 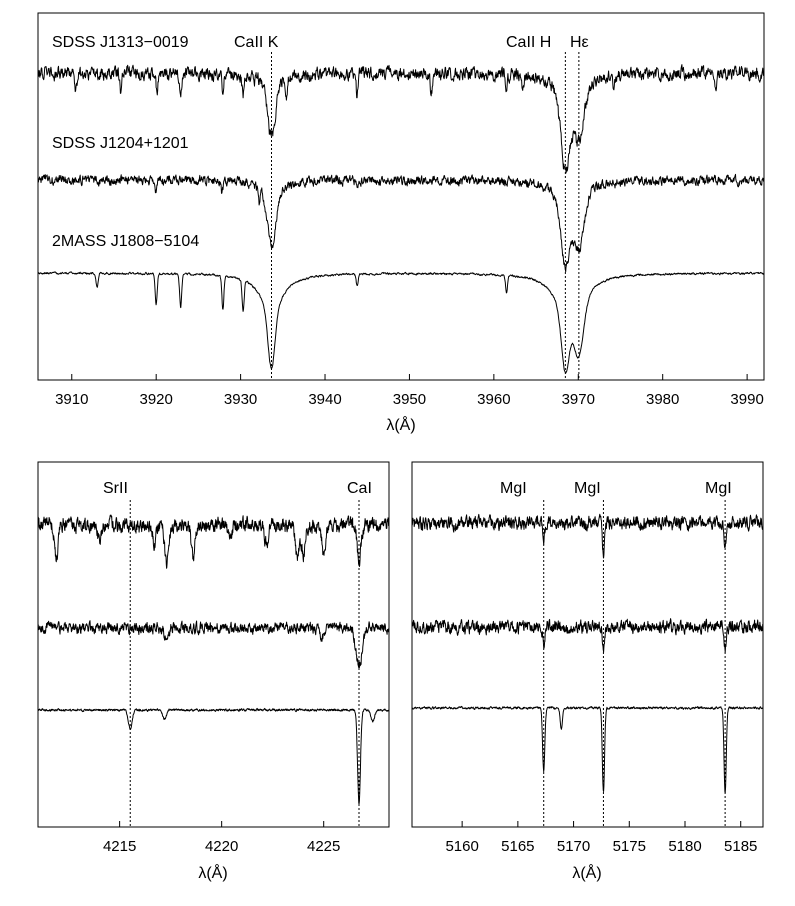 I want to click on x-tick-label: 4215, so click(x=119, y=846).